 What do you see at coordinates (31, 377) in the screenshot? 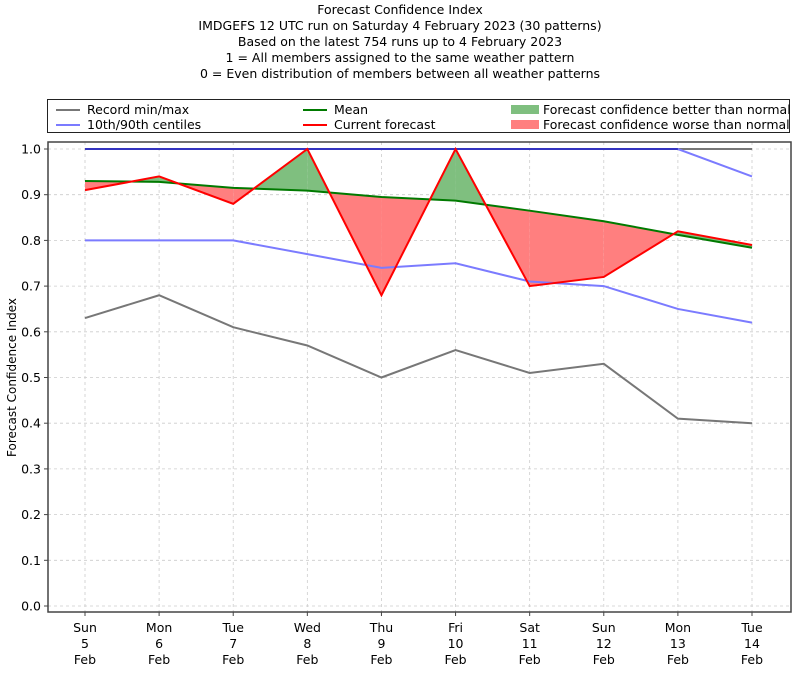
I see `y-tick-label: 0.5` at bounding box center [31, 377].